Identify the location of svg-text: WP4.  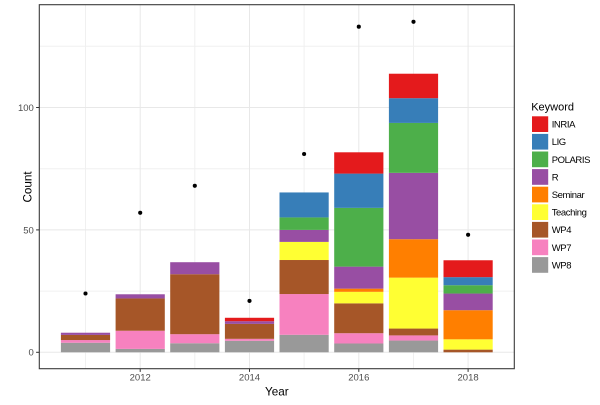
(562, 230).